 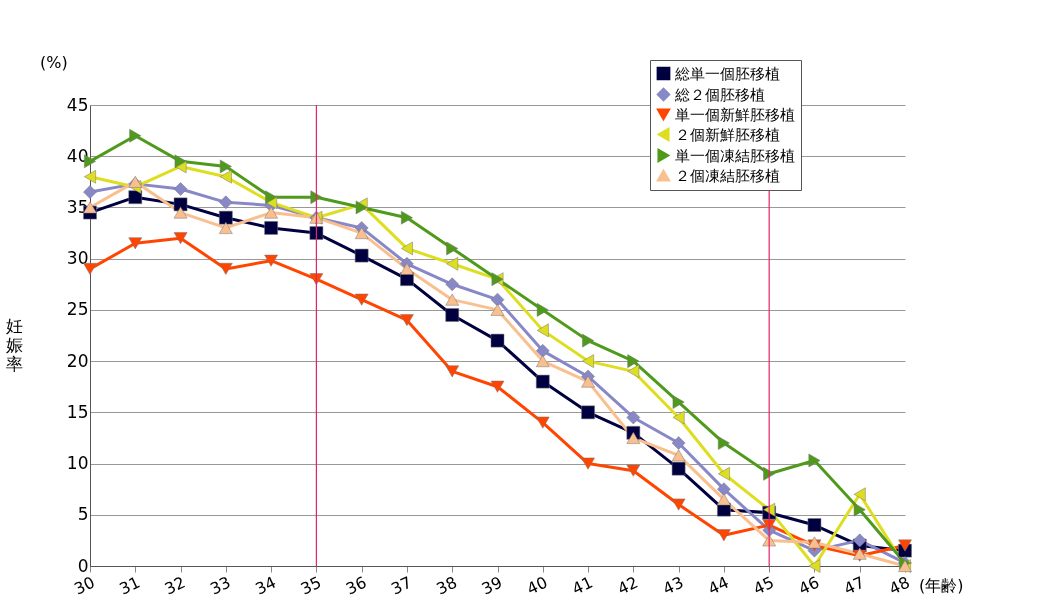 I want to click on x-tick-label: 38, so click(x=446, y=585).